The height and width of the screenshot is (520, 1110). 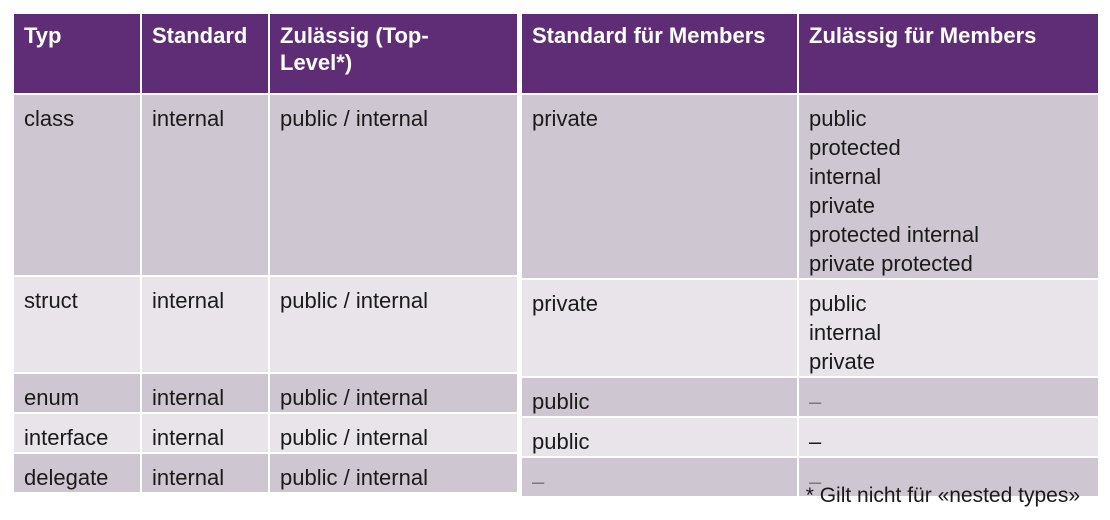 I want to click on header-typ: Typ, so click(x=78, y=54).